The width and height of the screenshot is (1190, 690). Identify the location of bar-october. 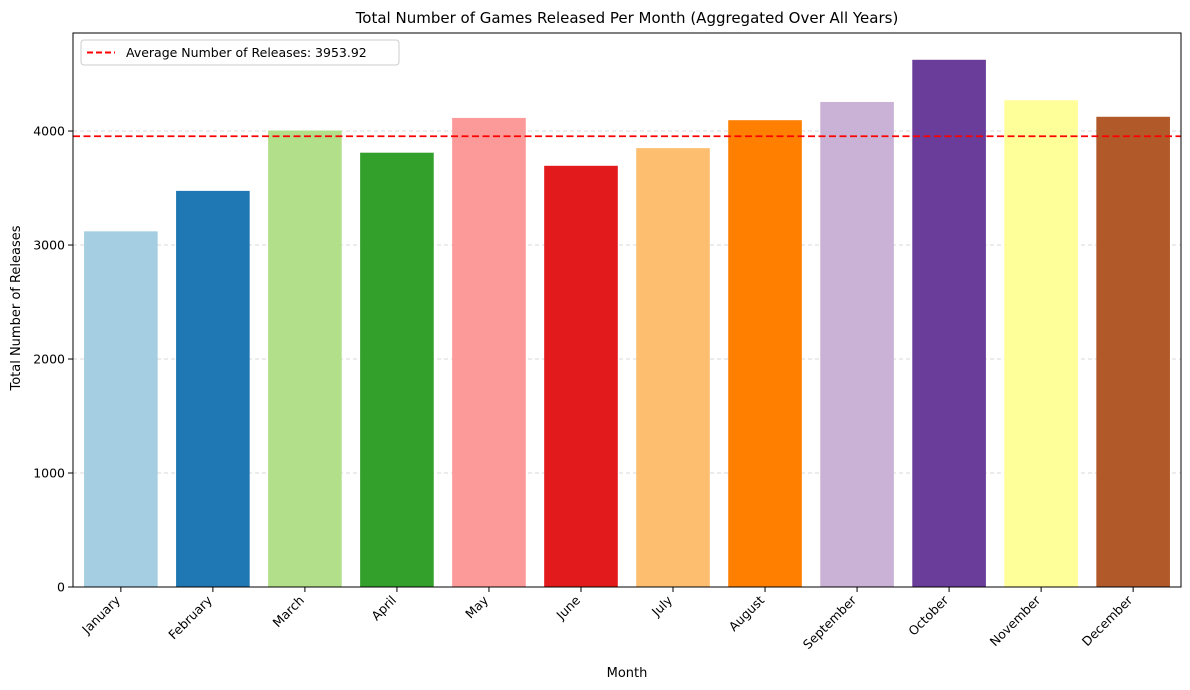
(949, 323).